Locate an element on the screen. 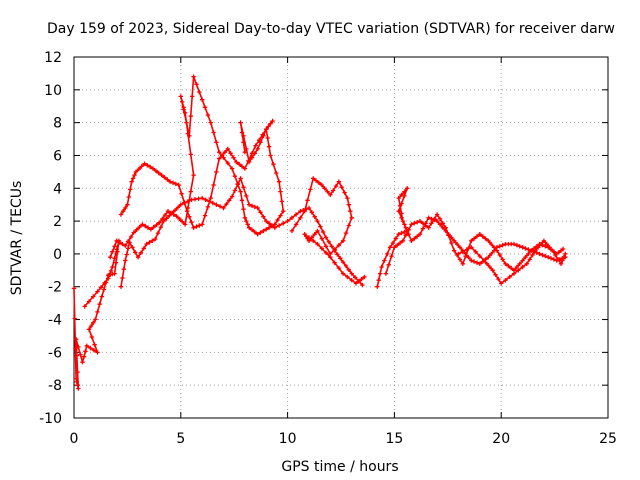  y-tick-label: 4 is located at coordinates (57, 189).